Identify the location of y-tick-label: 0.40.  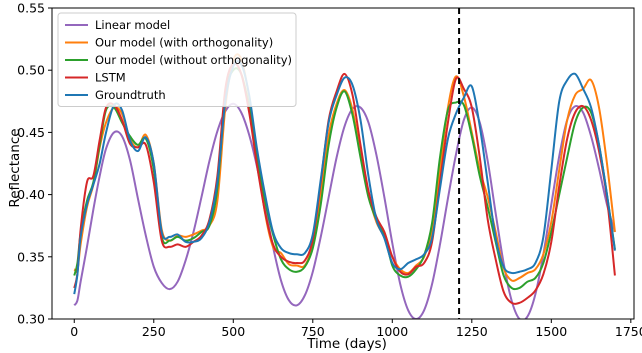
(31, 194).